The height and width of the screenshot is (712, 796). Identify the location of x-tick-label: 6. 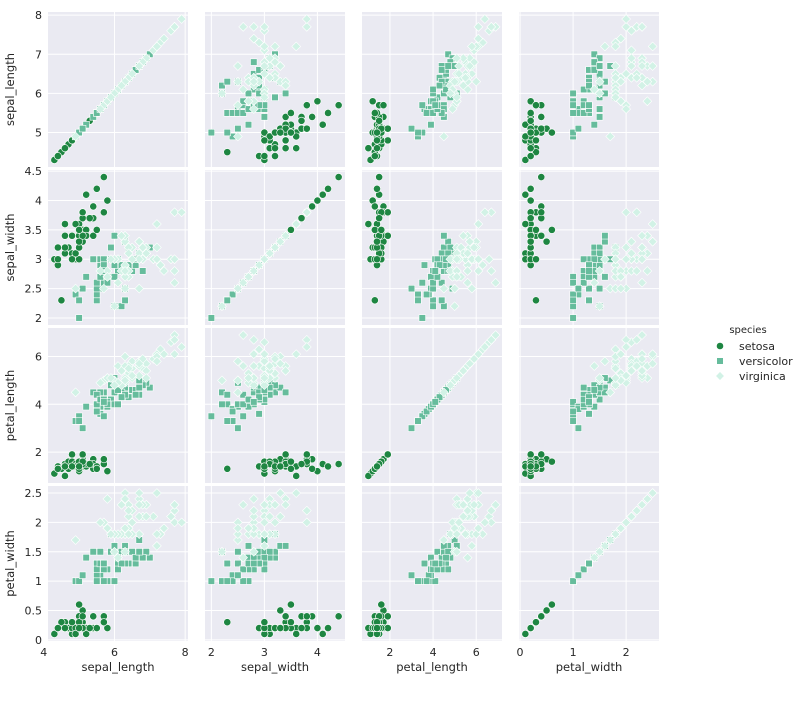
(476, 652).